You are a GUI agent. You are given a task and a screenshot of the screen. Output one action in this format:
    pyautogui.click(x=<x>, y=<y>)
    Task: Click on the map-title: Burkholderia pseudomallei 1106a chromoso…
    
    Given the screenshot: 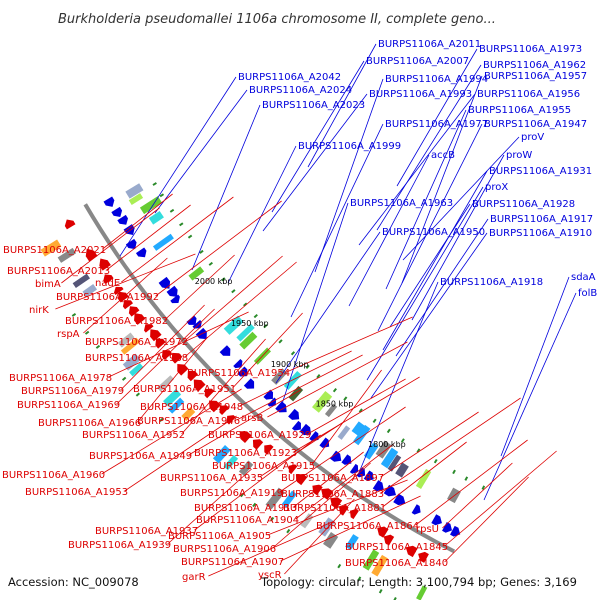 What is the action you would take?
    pyautogui.click(x=277, y=19)
    